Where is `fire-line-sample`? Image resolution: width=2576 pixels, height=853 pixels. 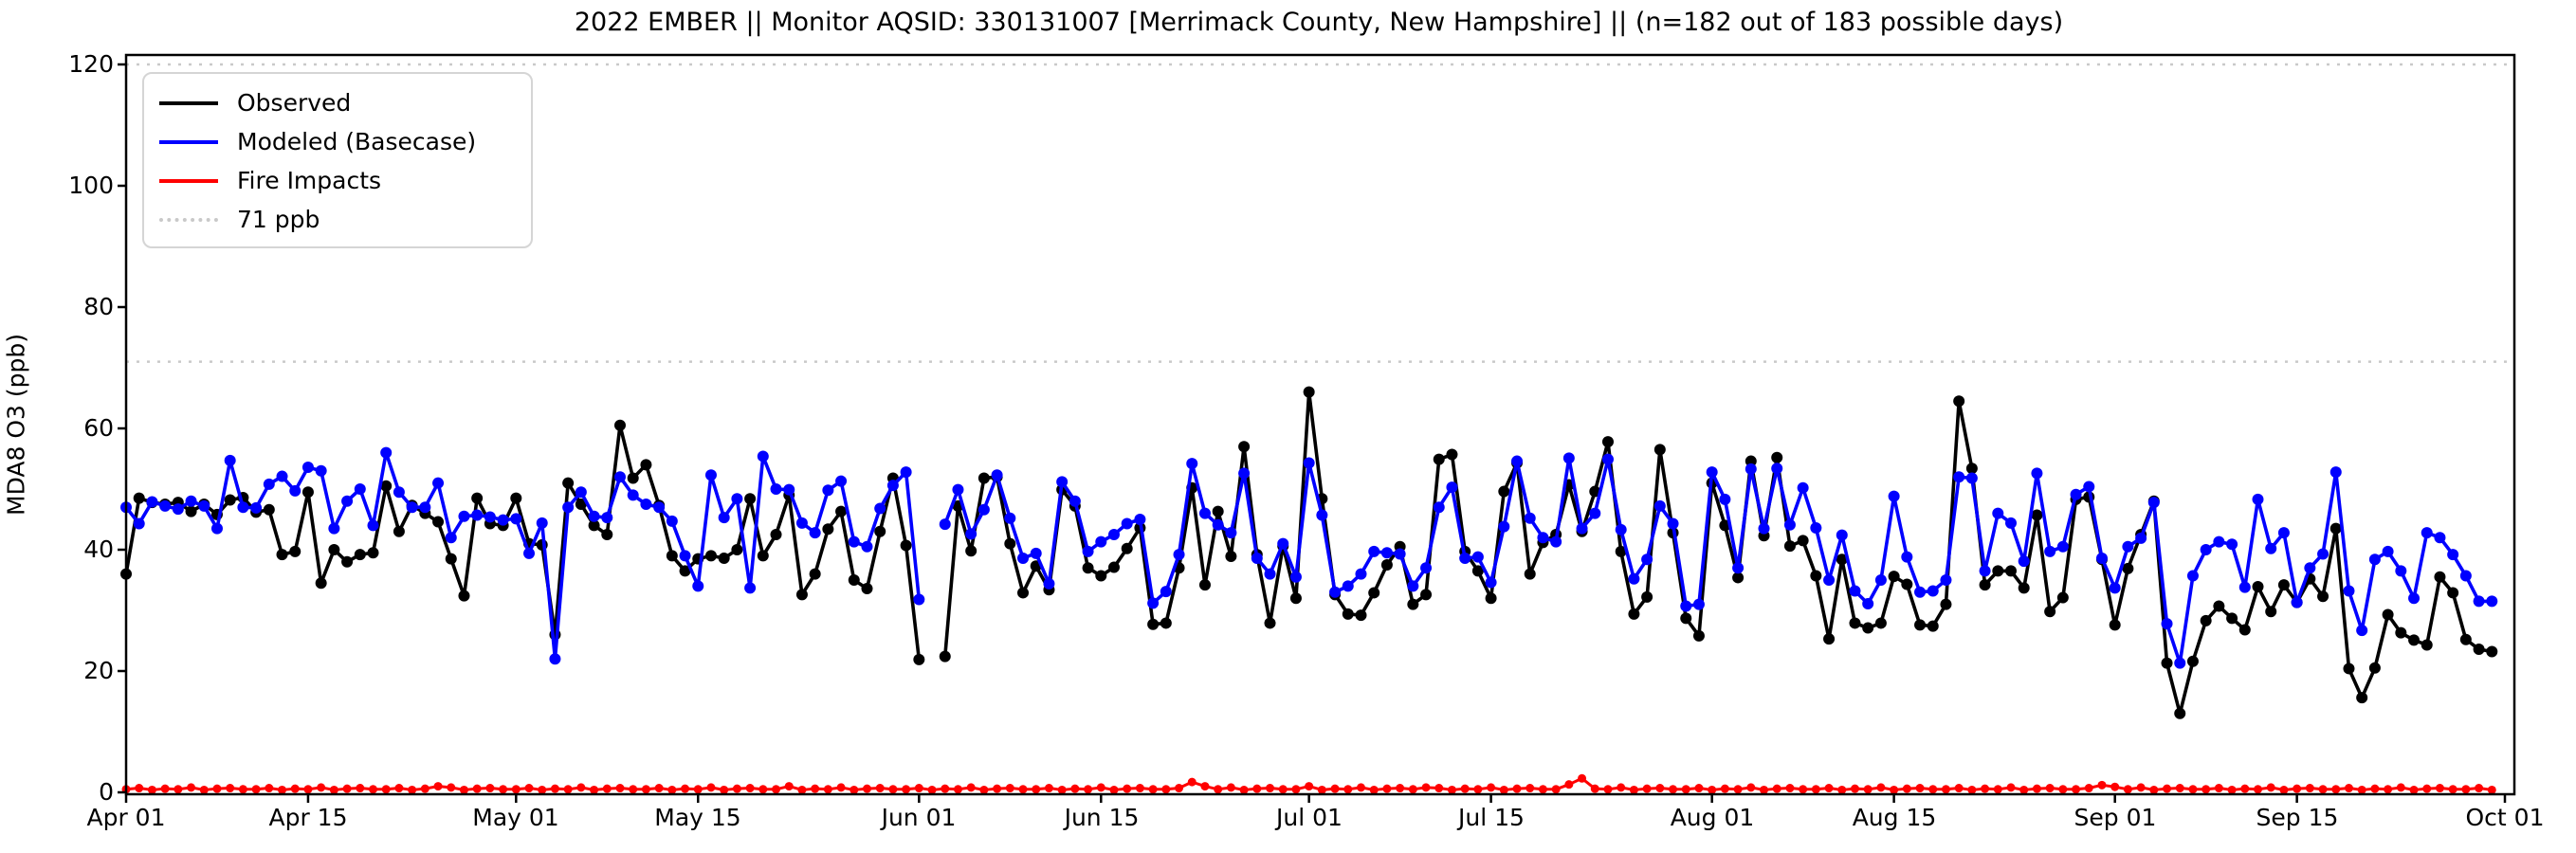 fire-line-sample is located at coordinates (188, 180).